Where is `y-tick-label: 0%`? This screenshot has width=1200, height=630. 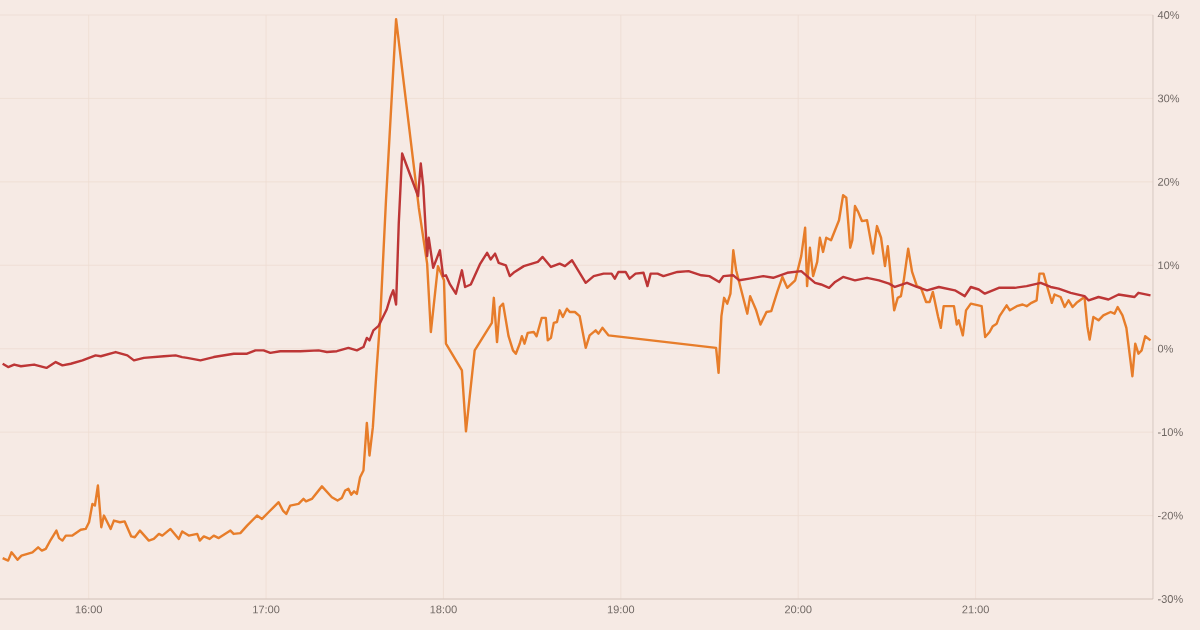
y-tick-label: 0% is located at coordinates (1165, 348).